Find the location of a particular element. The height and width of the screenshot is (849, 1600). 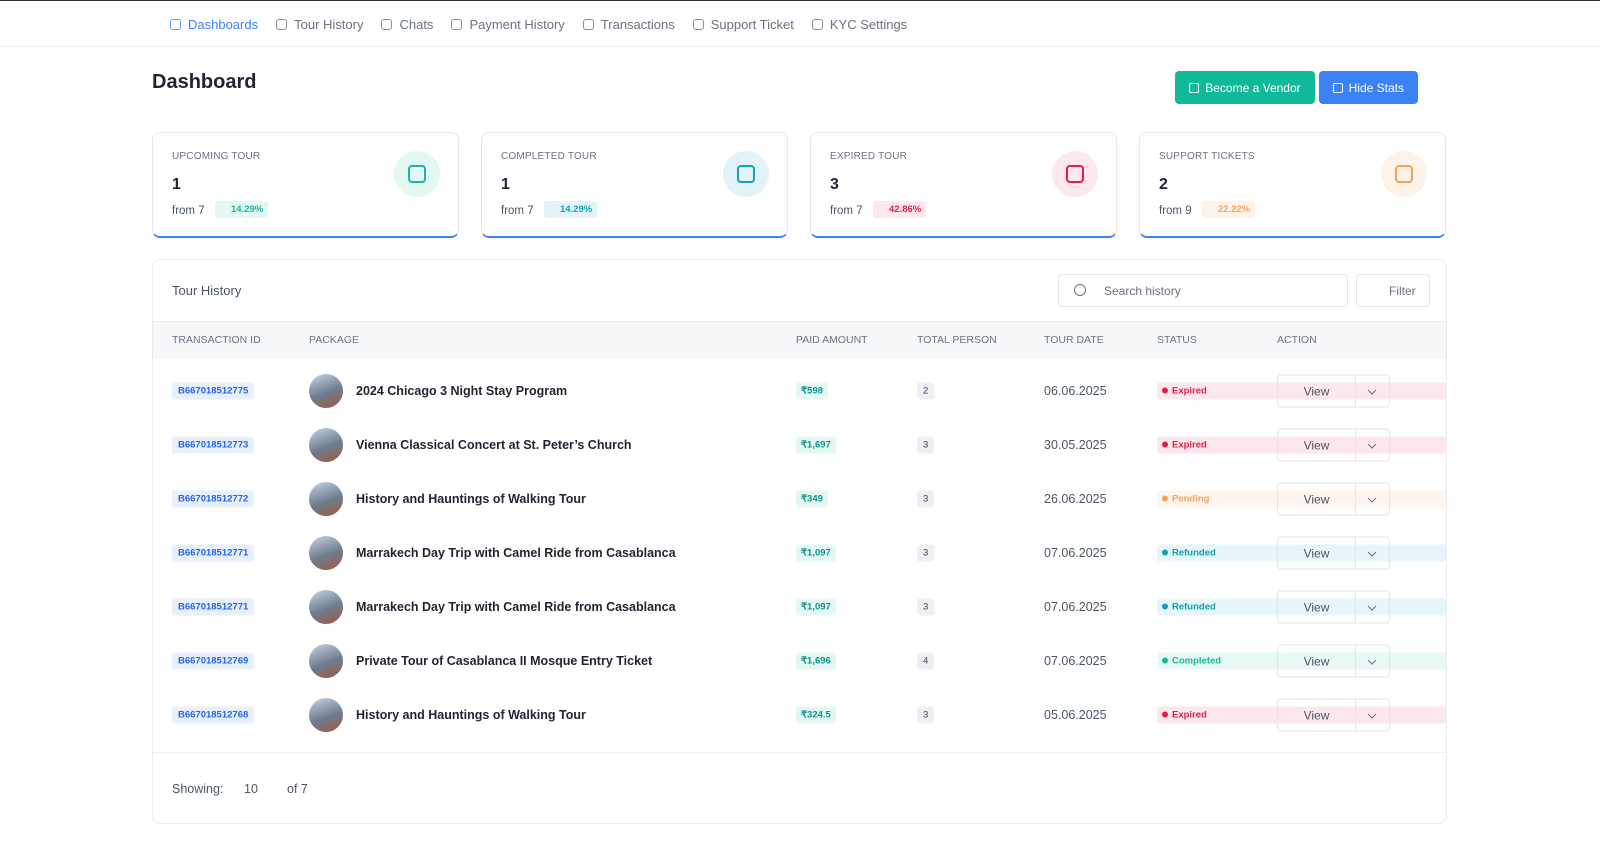

column-header: TRANSACTION ID is located at coordinates (216, 340).